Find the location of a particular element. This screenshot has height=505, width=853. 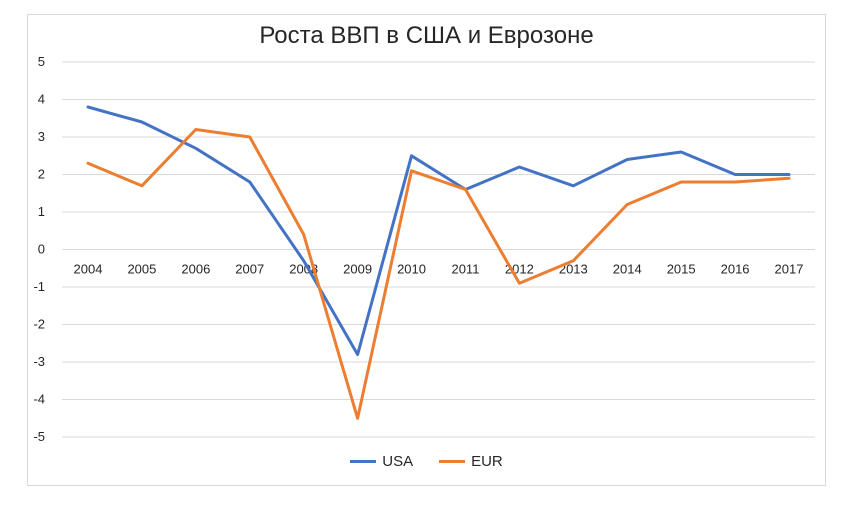

y-tick-label: -5 is located at coordinates (39, 436).